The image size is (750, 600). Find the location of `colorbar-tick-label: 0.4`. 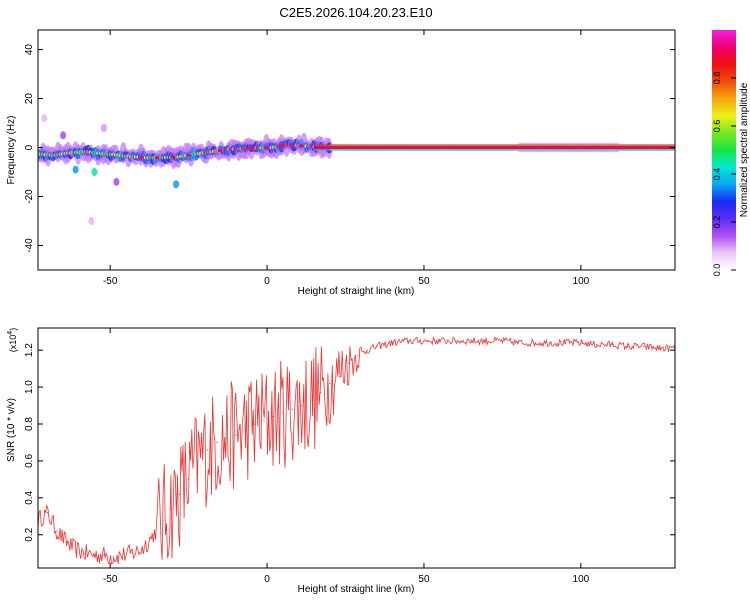

colorbar-tick-label: 0.4 is located at coordinates (717, 174).